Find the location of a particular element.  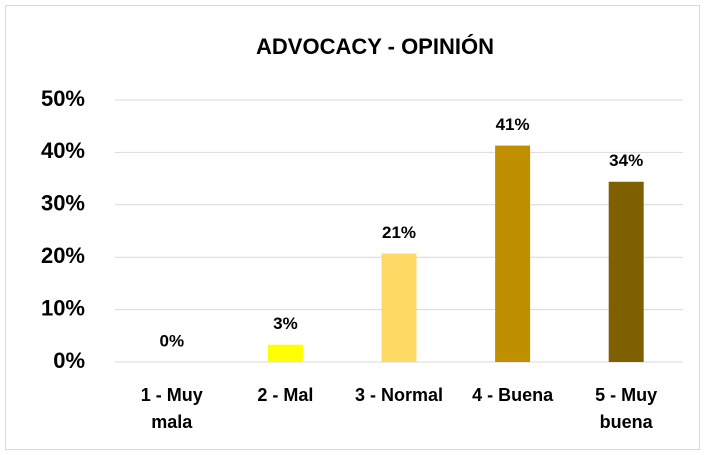

y-tick-label: 50% is located at coordinates (63, 98).